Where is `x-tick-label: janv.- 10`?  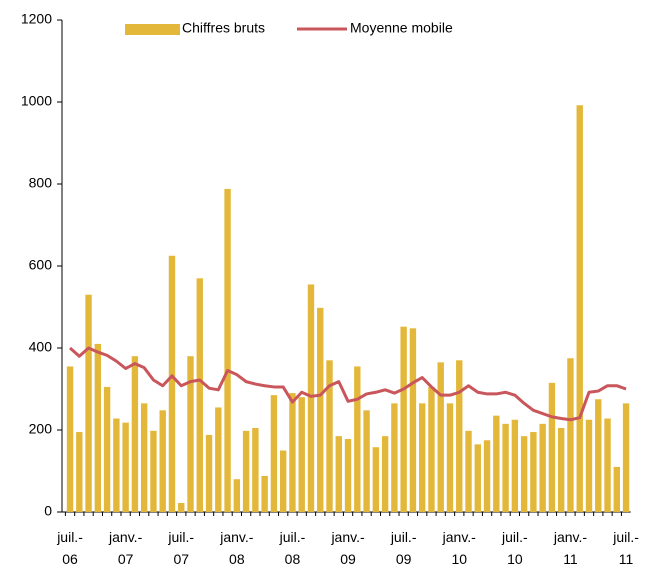 x-tick-label: janv.- 10 is located at coordinates (459, 548).